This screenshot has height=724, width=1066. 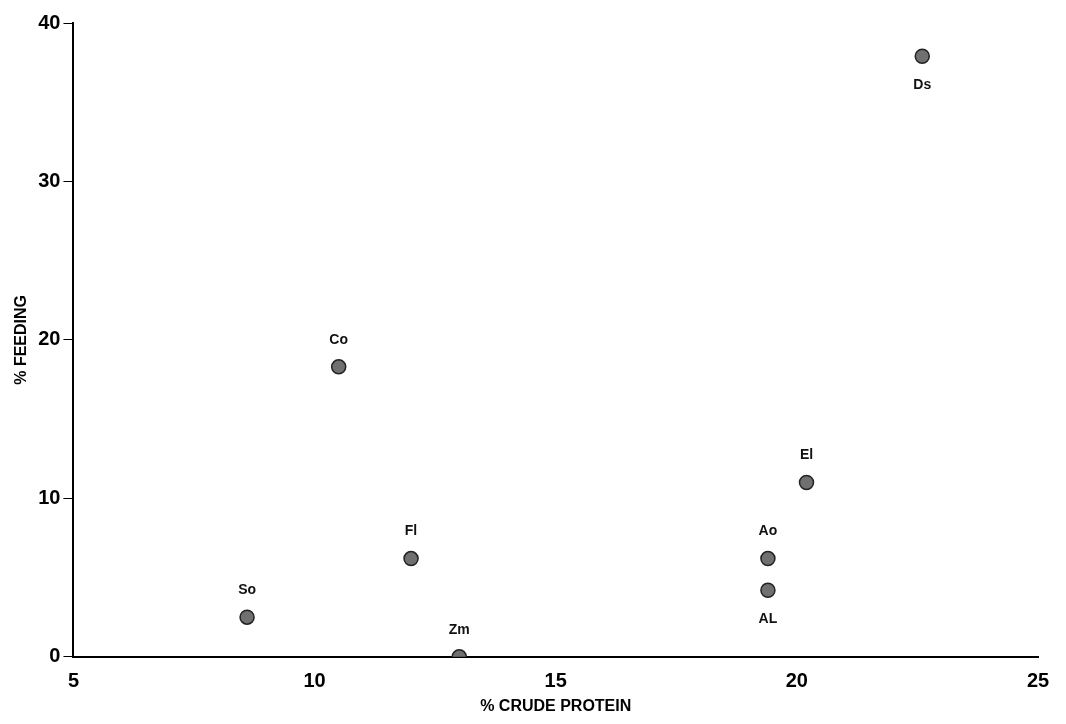 I want to click on annotation: Fl, so click(x=411, y=530).